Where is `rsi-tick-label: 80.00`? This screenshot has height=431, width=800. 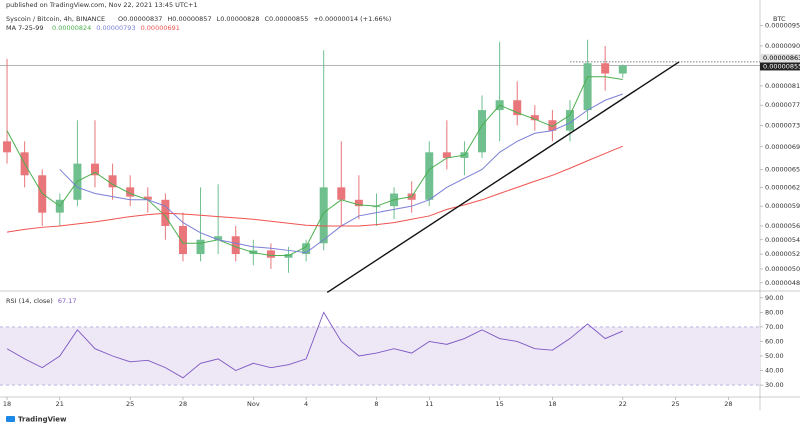
rsi-tick-label: 80.00 is located at coordinates (774, 312).